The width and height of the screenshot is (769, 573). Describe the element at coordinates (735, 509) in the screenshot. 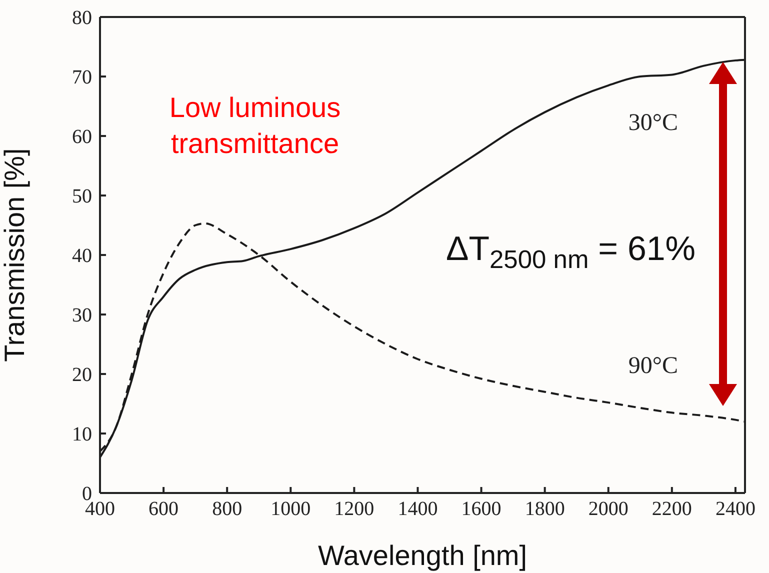

I see `x-tick-label: 2400` at that location.